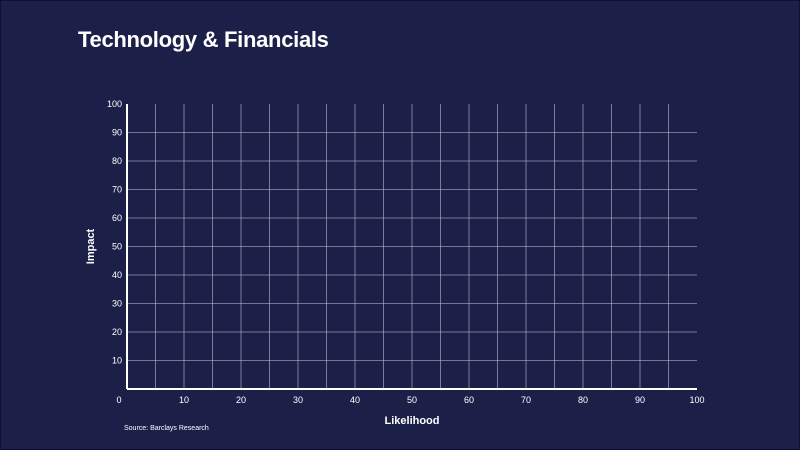 This screenshot has width=800, height=450. Describe the element at coordinates (114, 104) in the screenshot. I see `y-tick-label-100: 100` at that location.